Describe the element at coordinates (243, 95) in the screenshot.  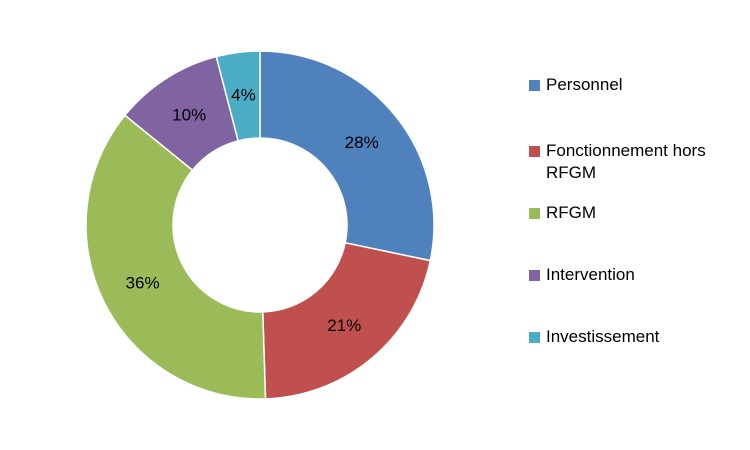
I see `data-label-investissement: 4%` at that location.